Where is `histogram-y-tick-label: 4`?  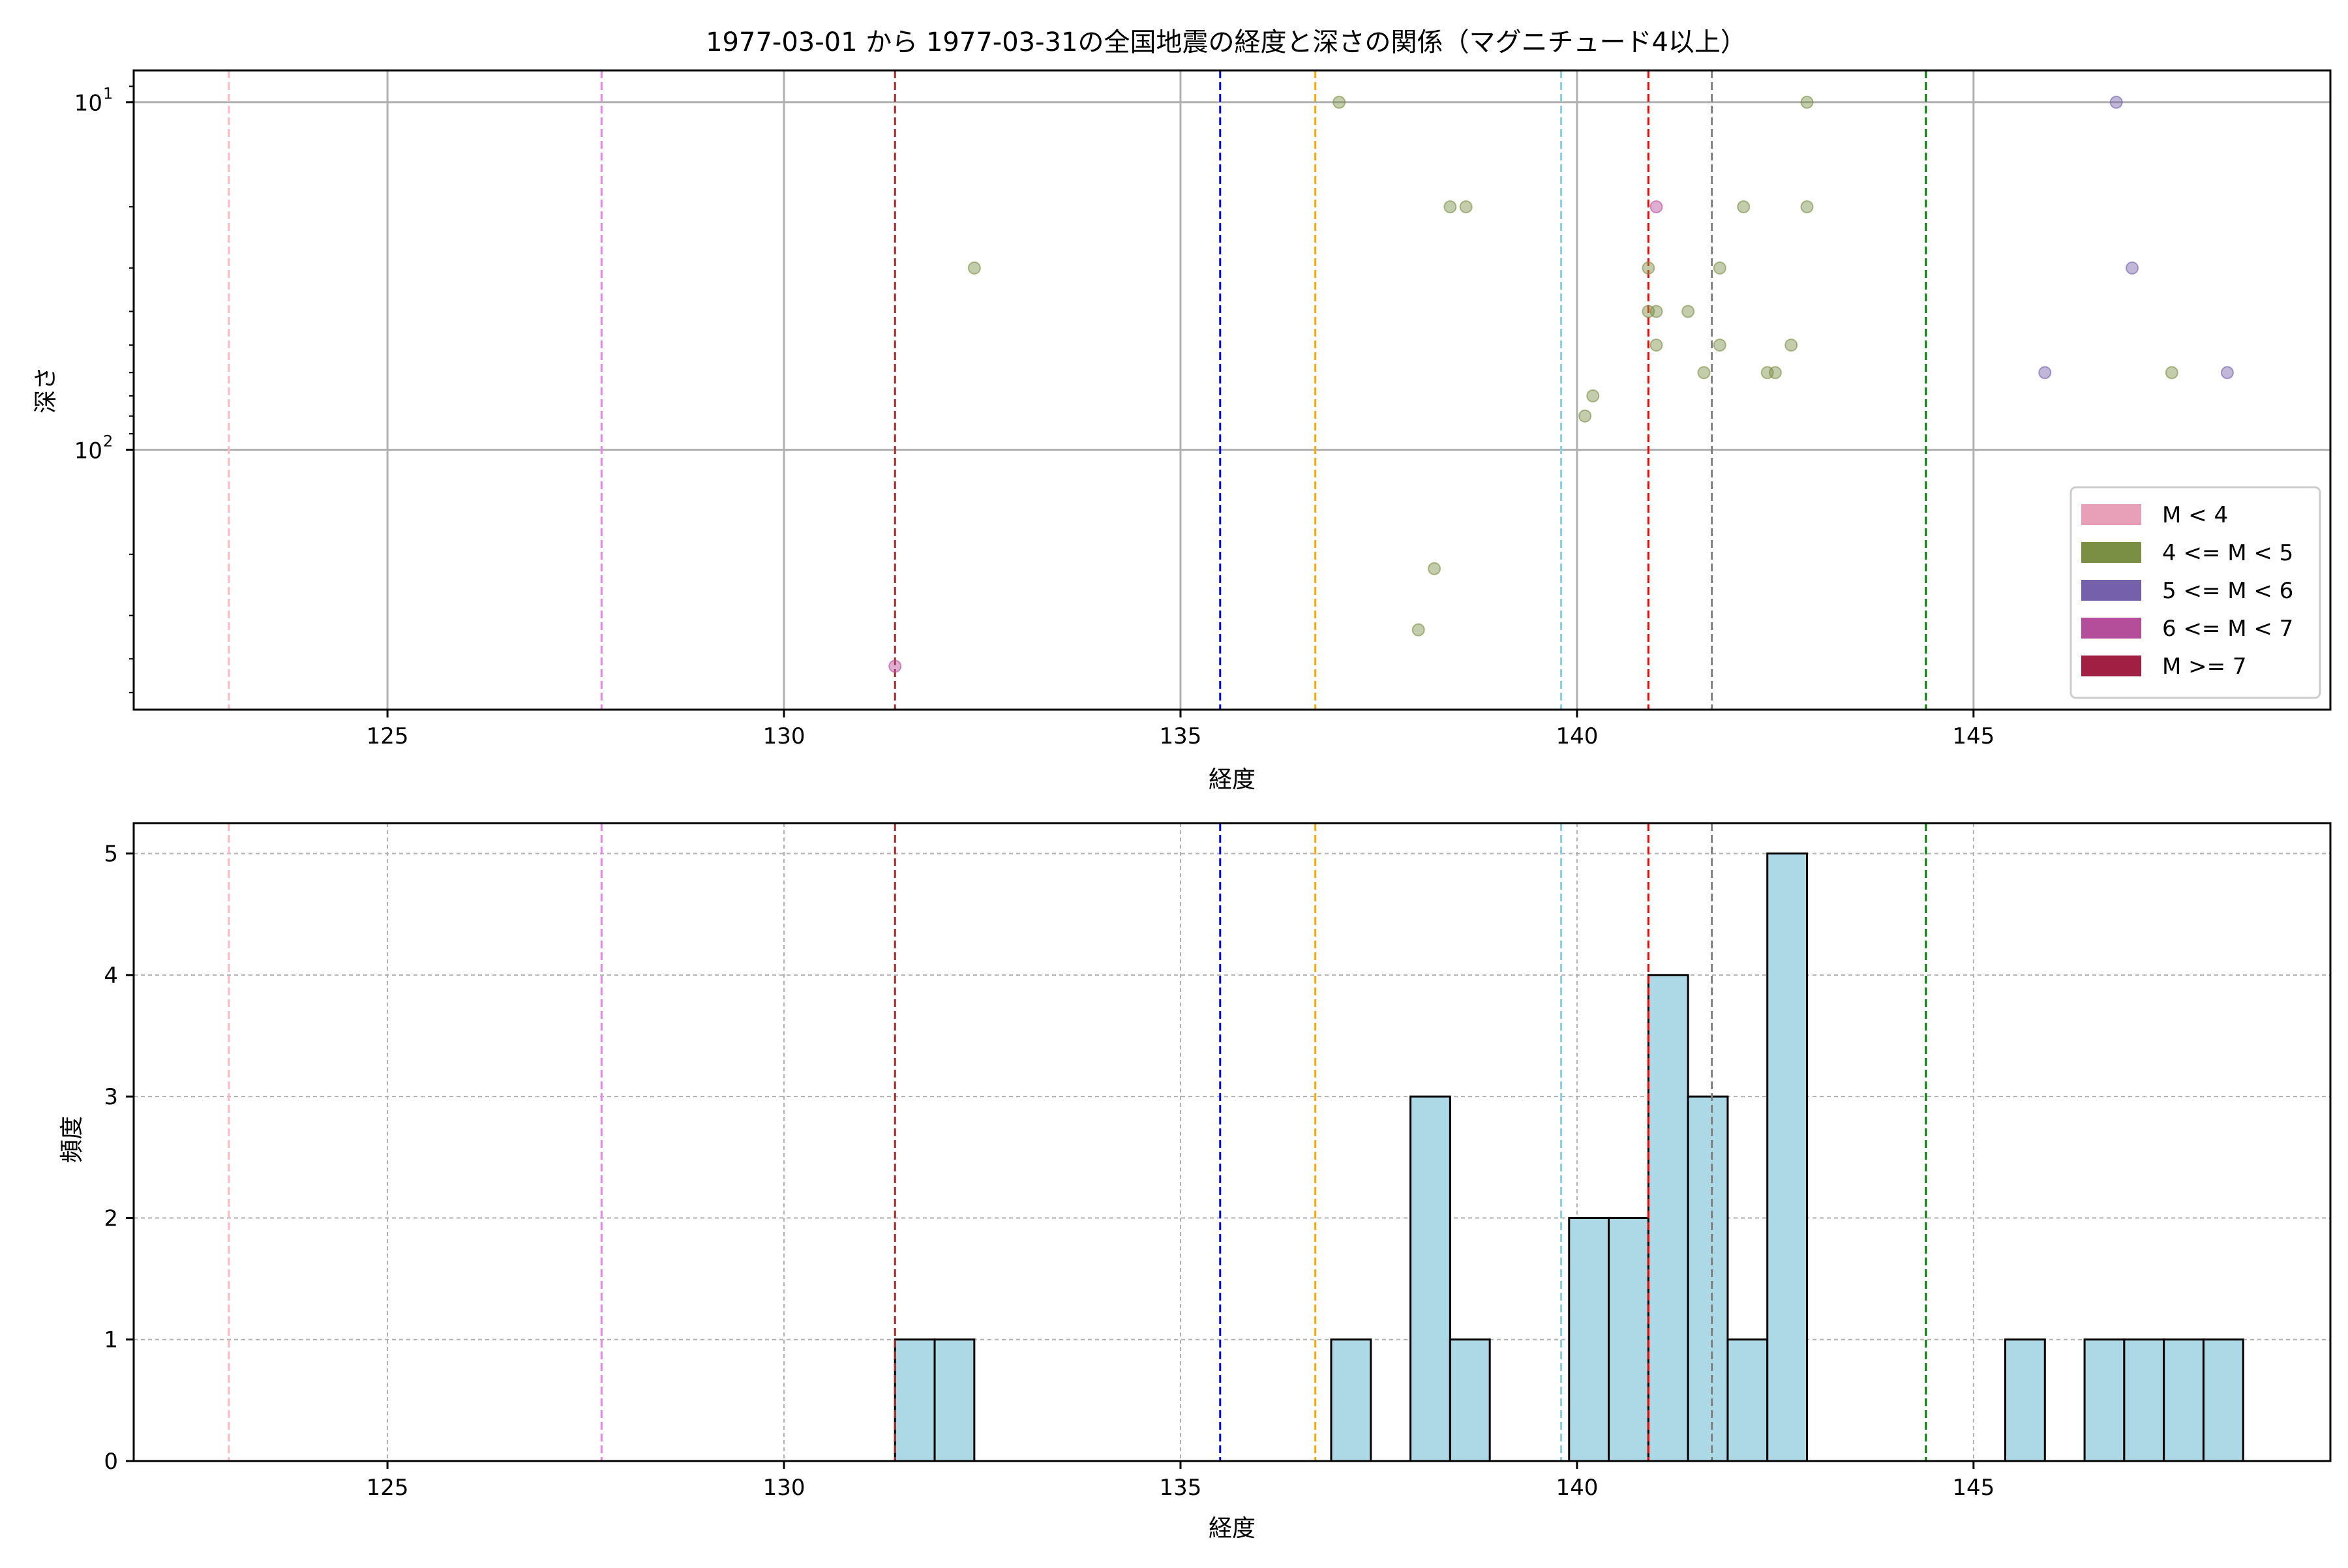 histogram-y-tick-label: 4 is located at coordinates (111, 976).